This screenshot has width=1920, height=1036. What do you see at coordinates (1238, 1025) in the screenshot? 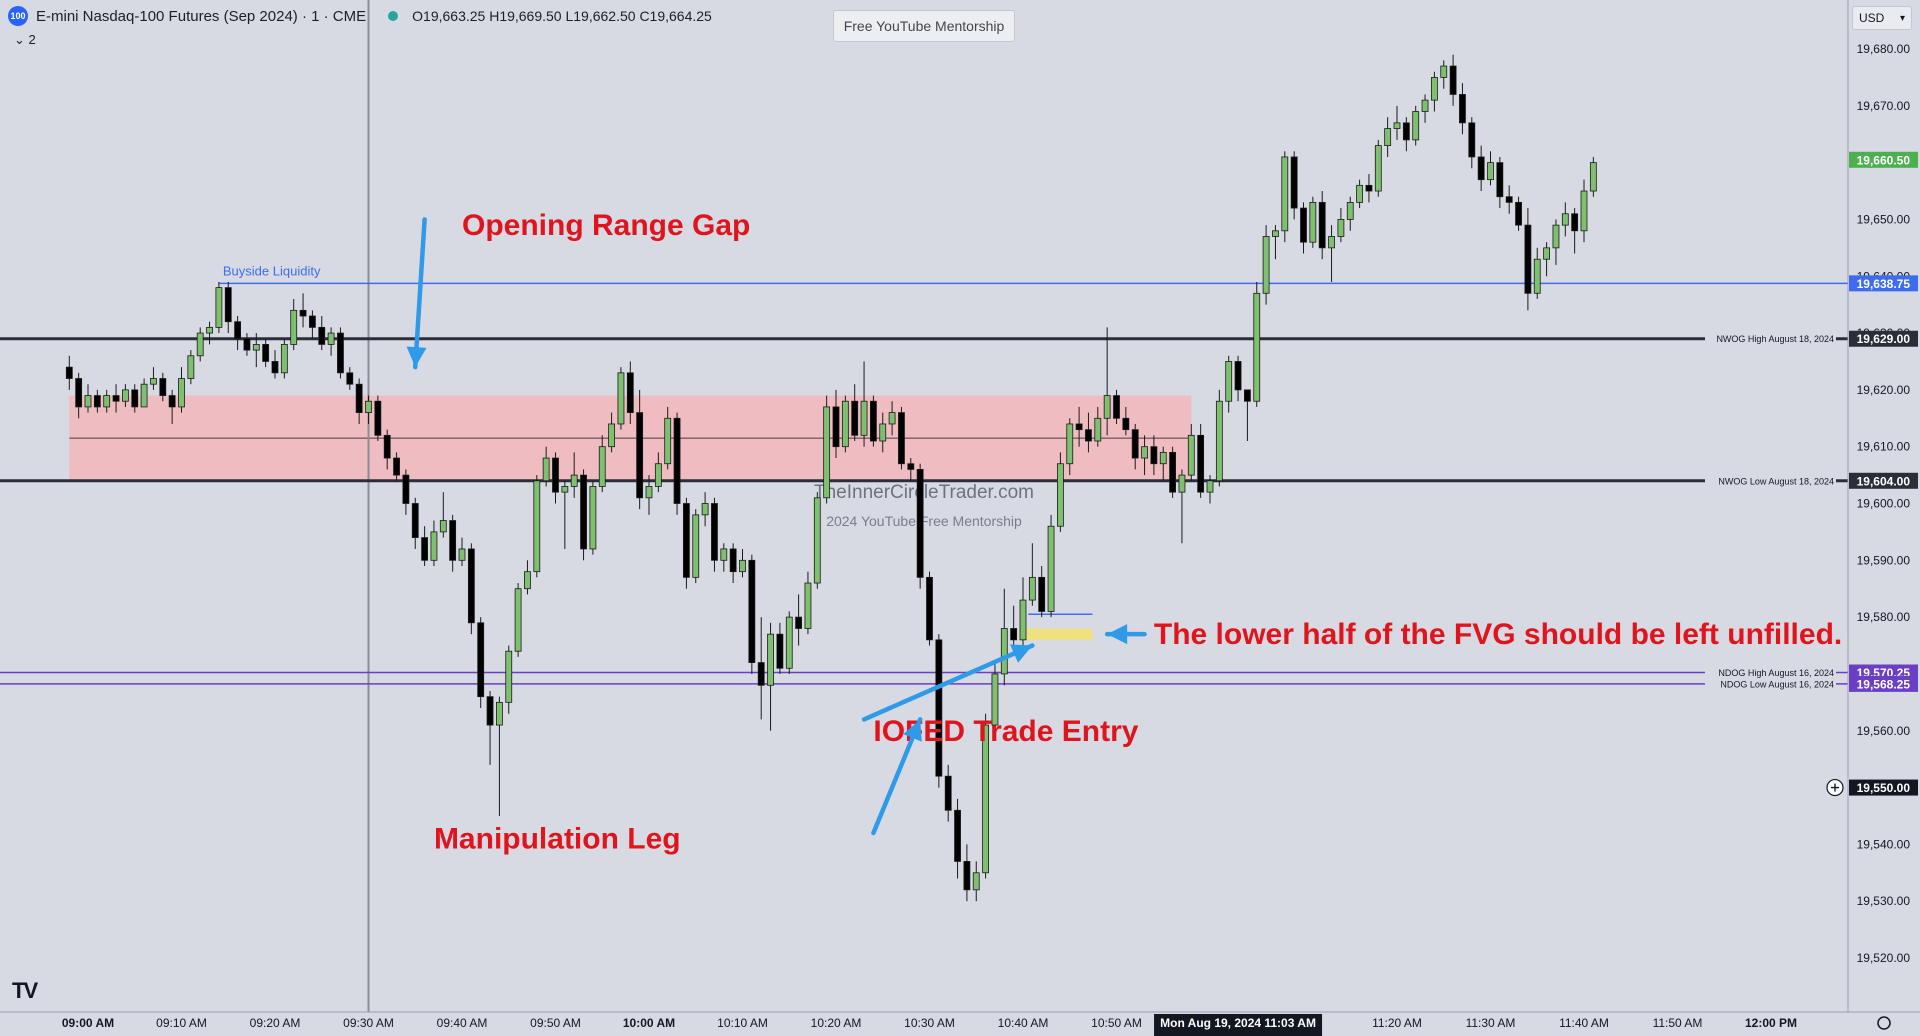
I see `crosshair-time-badge` at bounding box center [1238, 1025].